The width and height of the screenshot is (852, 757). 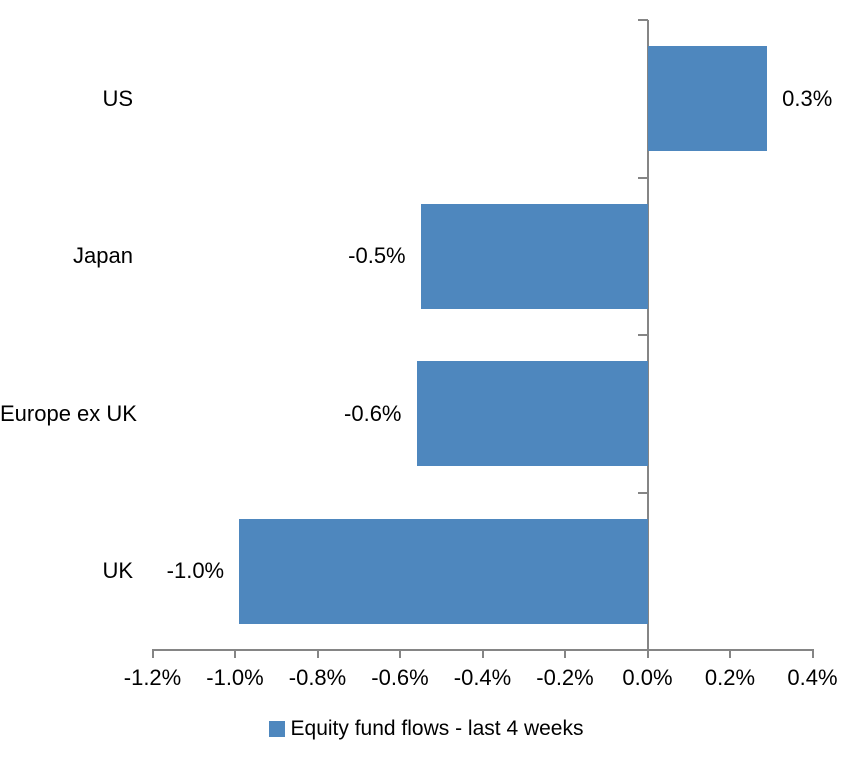 What do you see at coordinates (647, 677) in the screenshot?
I see `x-axis-tick-label: 0.0%` at bounding box center [647, 677].